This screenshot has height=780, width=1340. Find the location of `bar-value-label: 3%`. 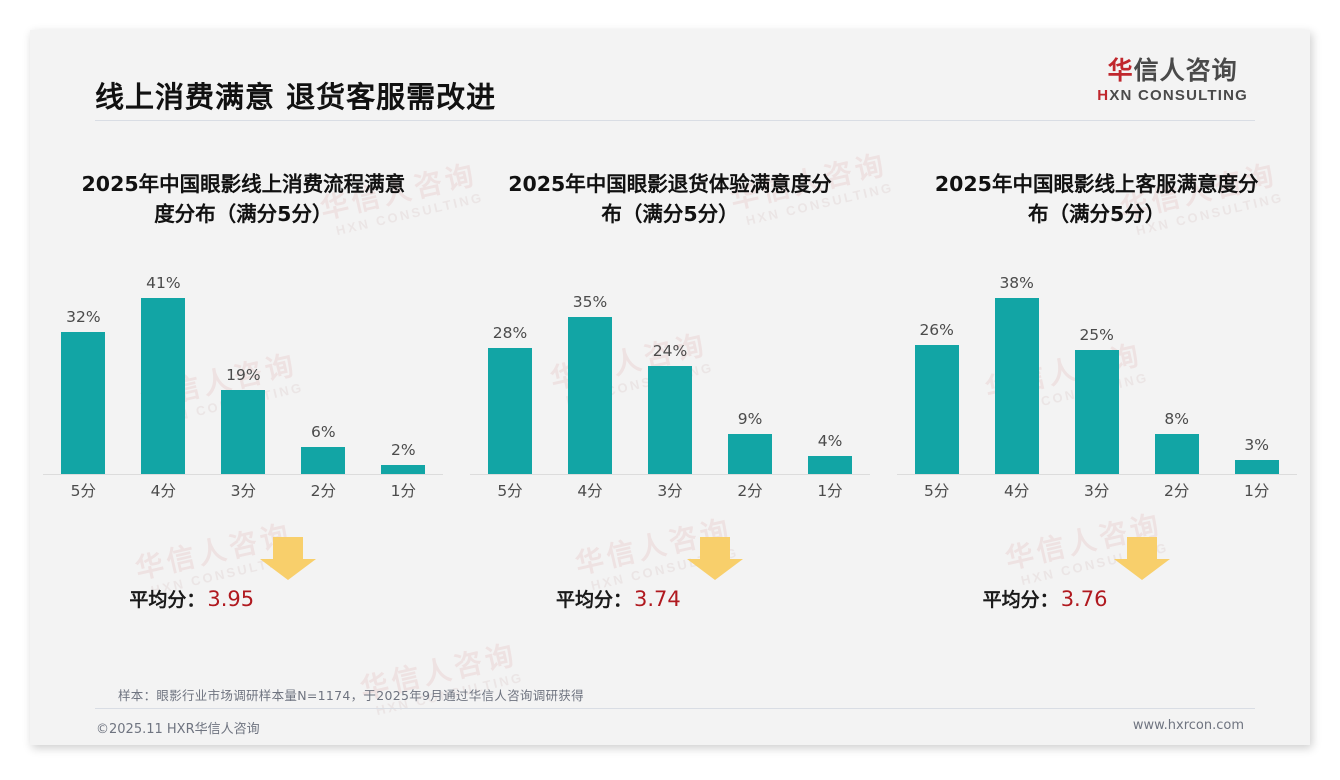

bar-value-label: 3% is located at coordinates (1256, 445).